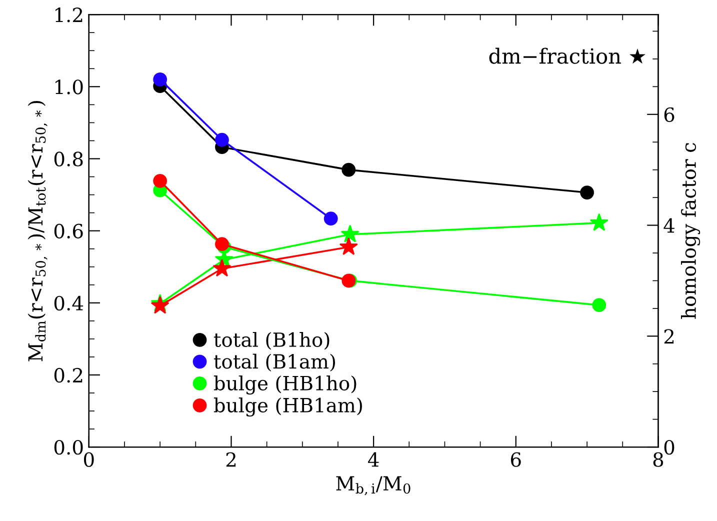  I want to click on y2-axis-title: homology factor c, so click(690, 230).